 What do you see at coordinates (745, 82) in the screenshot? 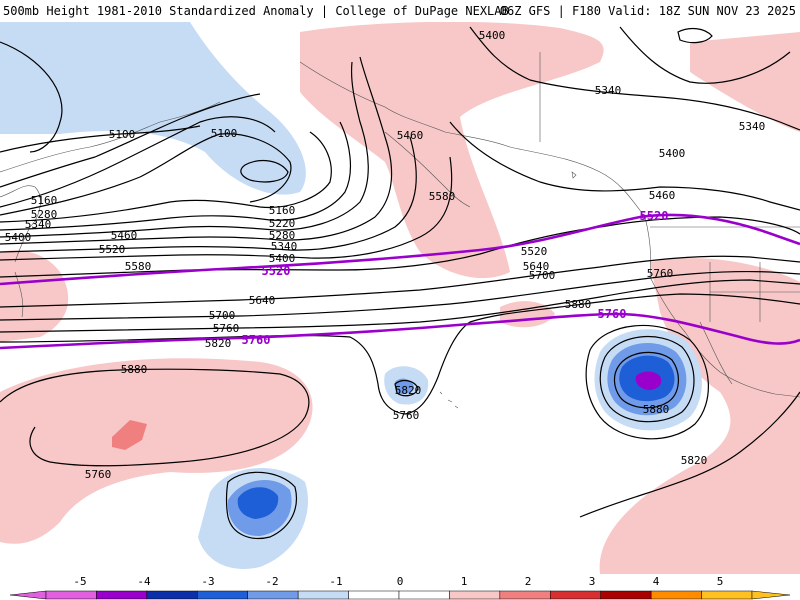
I see `positive-anomaly-ne` at bounding box center [745, 82].